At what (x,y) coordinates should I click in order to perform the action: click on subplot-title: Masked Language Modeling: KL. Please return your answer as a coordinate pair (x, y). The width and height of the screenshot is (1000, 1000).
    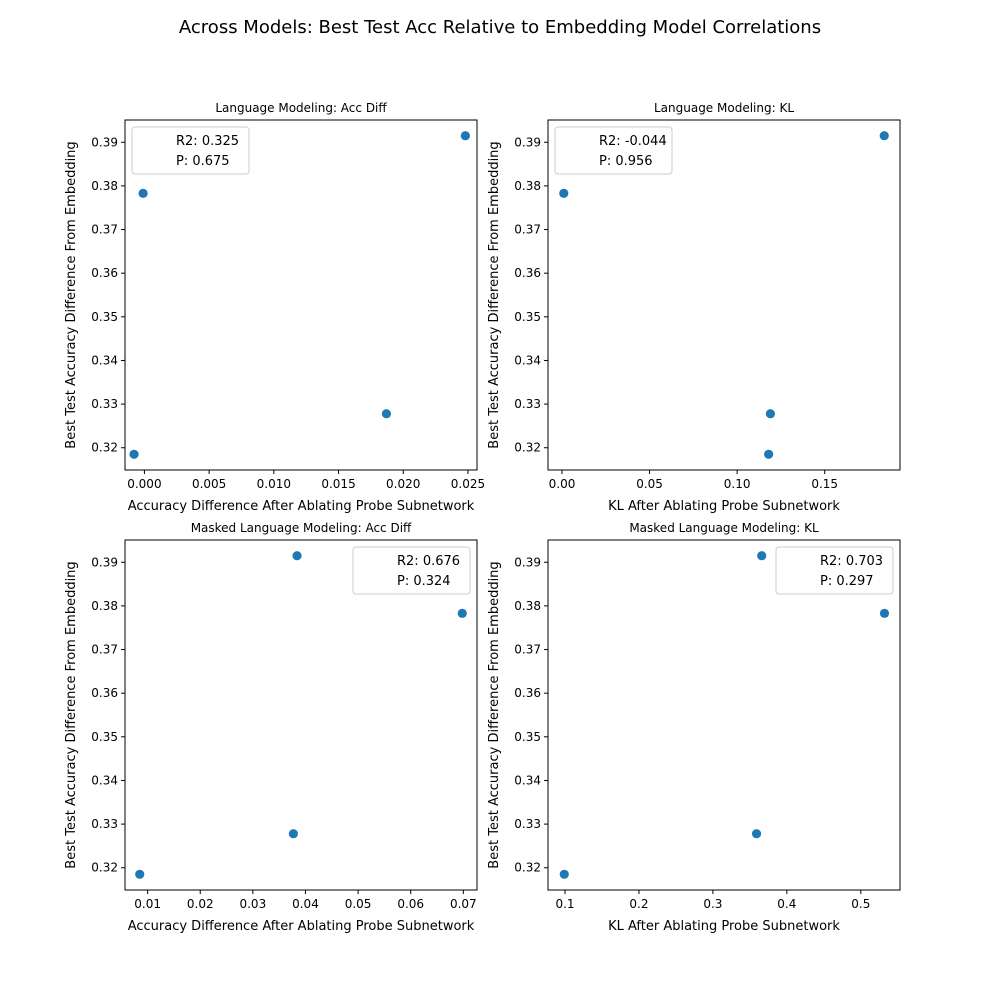
    Looking at the image, I should click on (724, 528).